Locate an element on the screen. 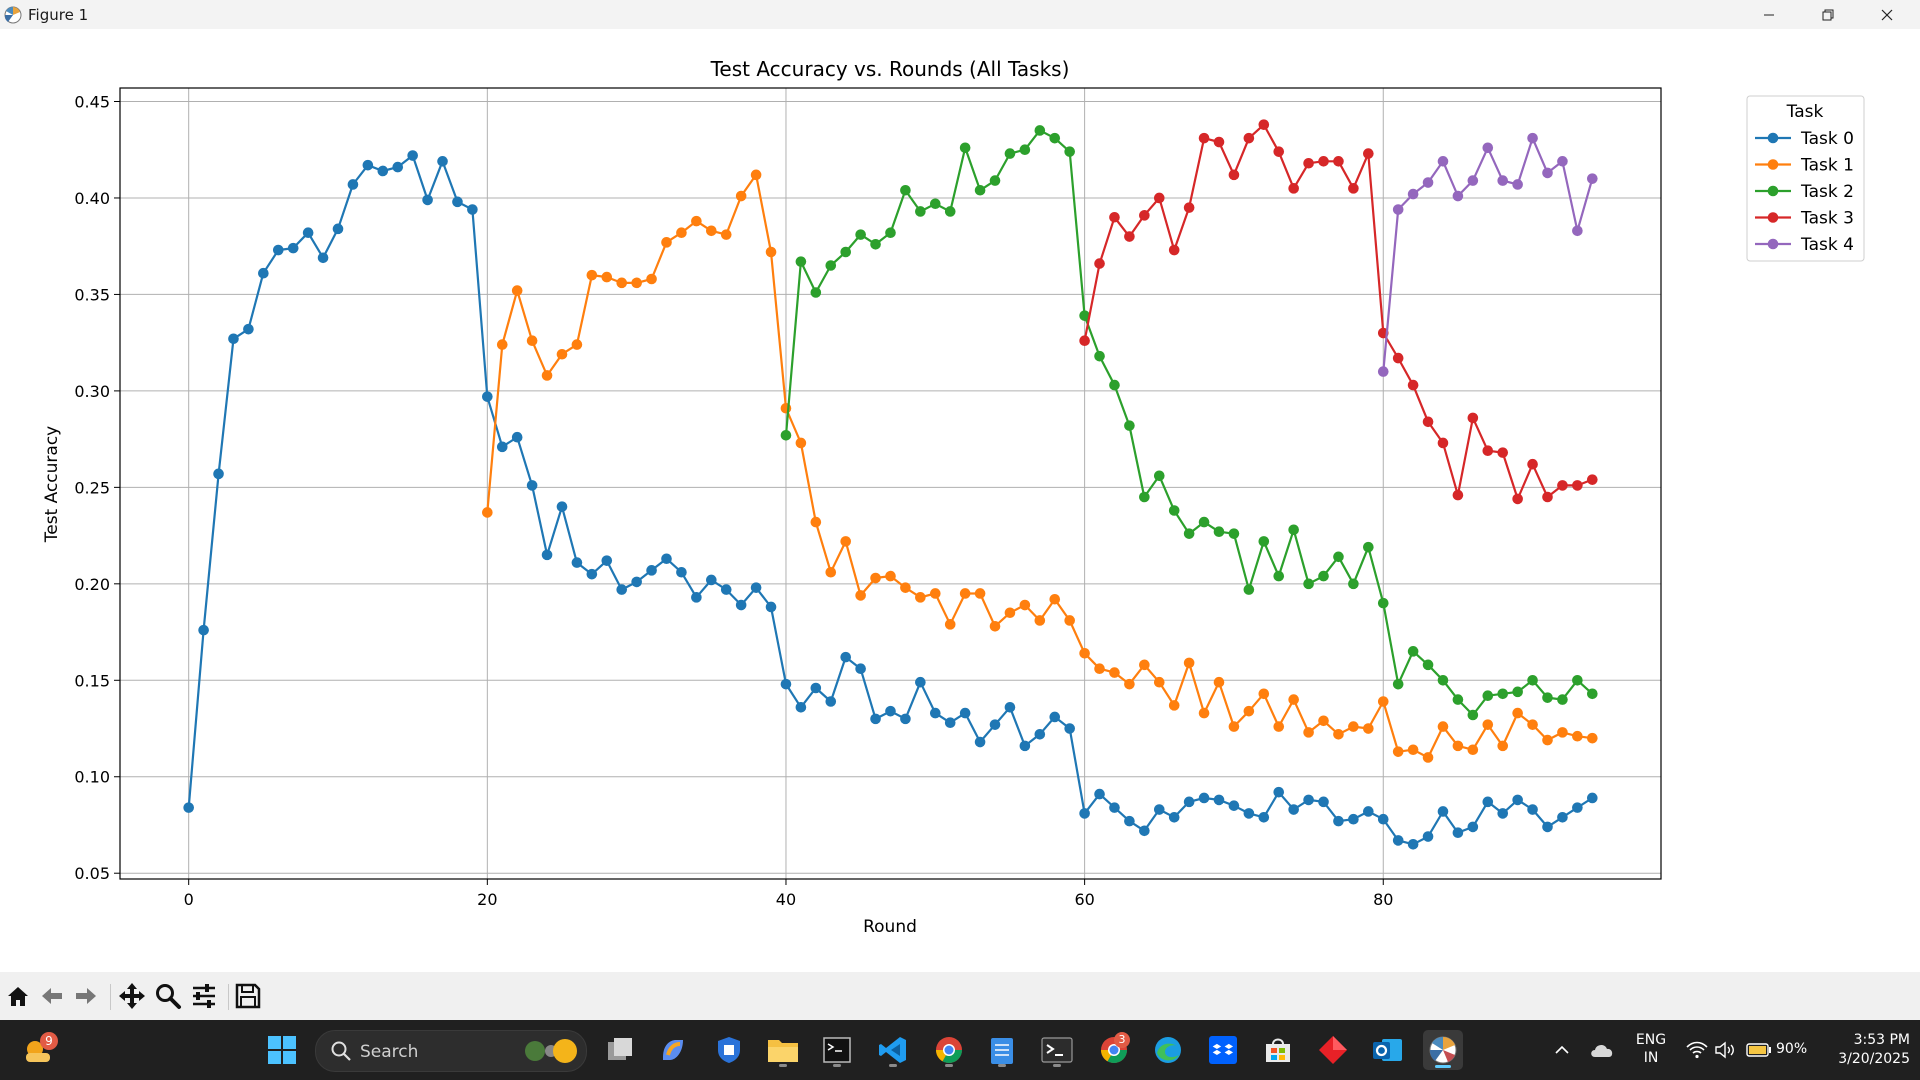  cloud-icon is located at coordinates (1602, 1050).